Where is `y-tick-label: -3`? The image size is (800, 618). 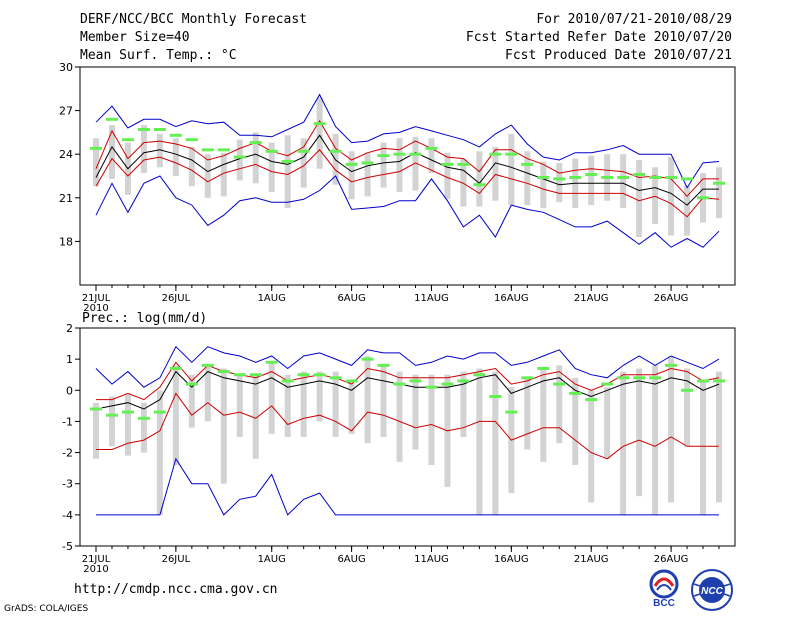 y-tick-label: -3 is located at coordinates (67, 484).